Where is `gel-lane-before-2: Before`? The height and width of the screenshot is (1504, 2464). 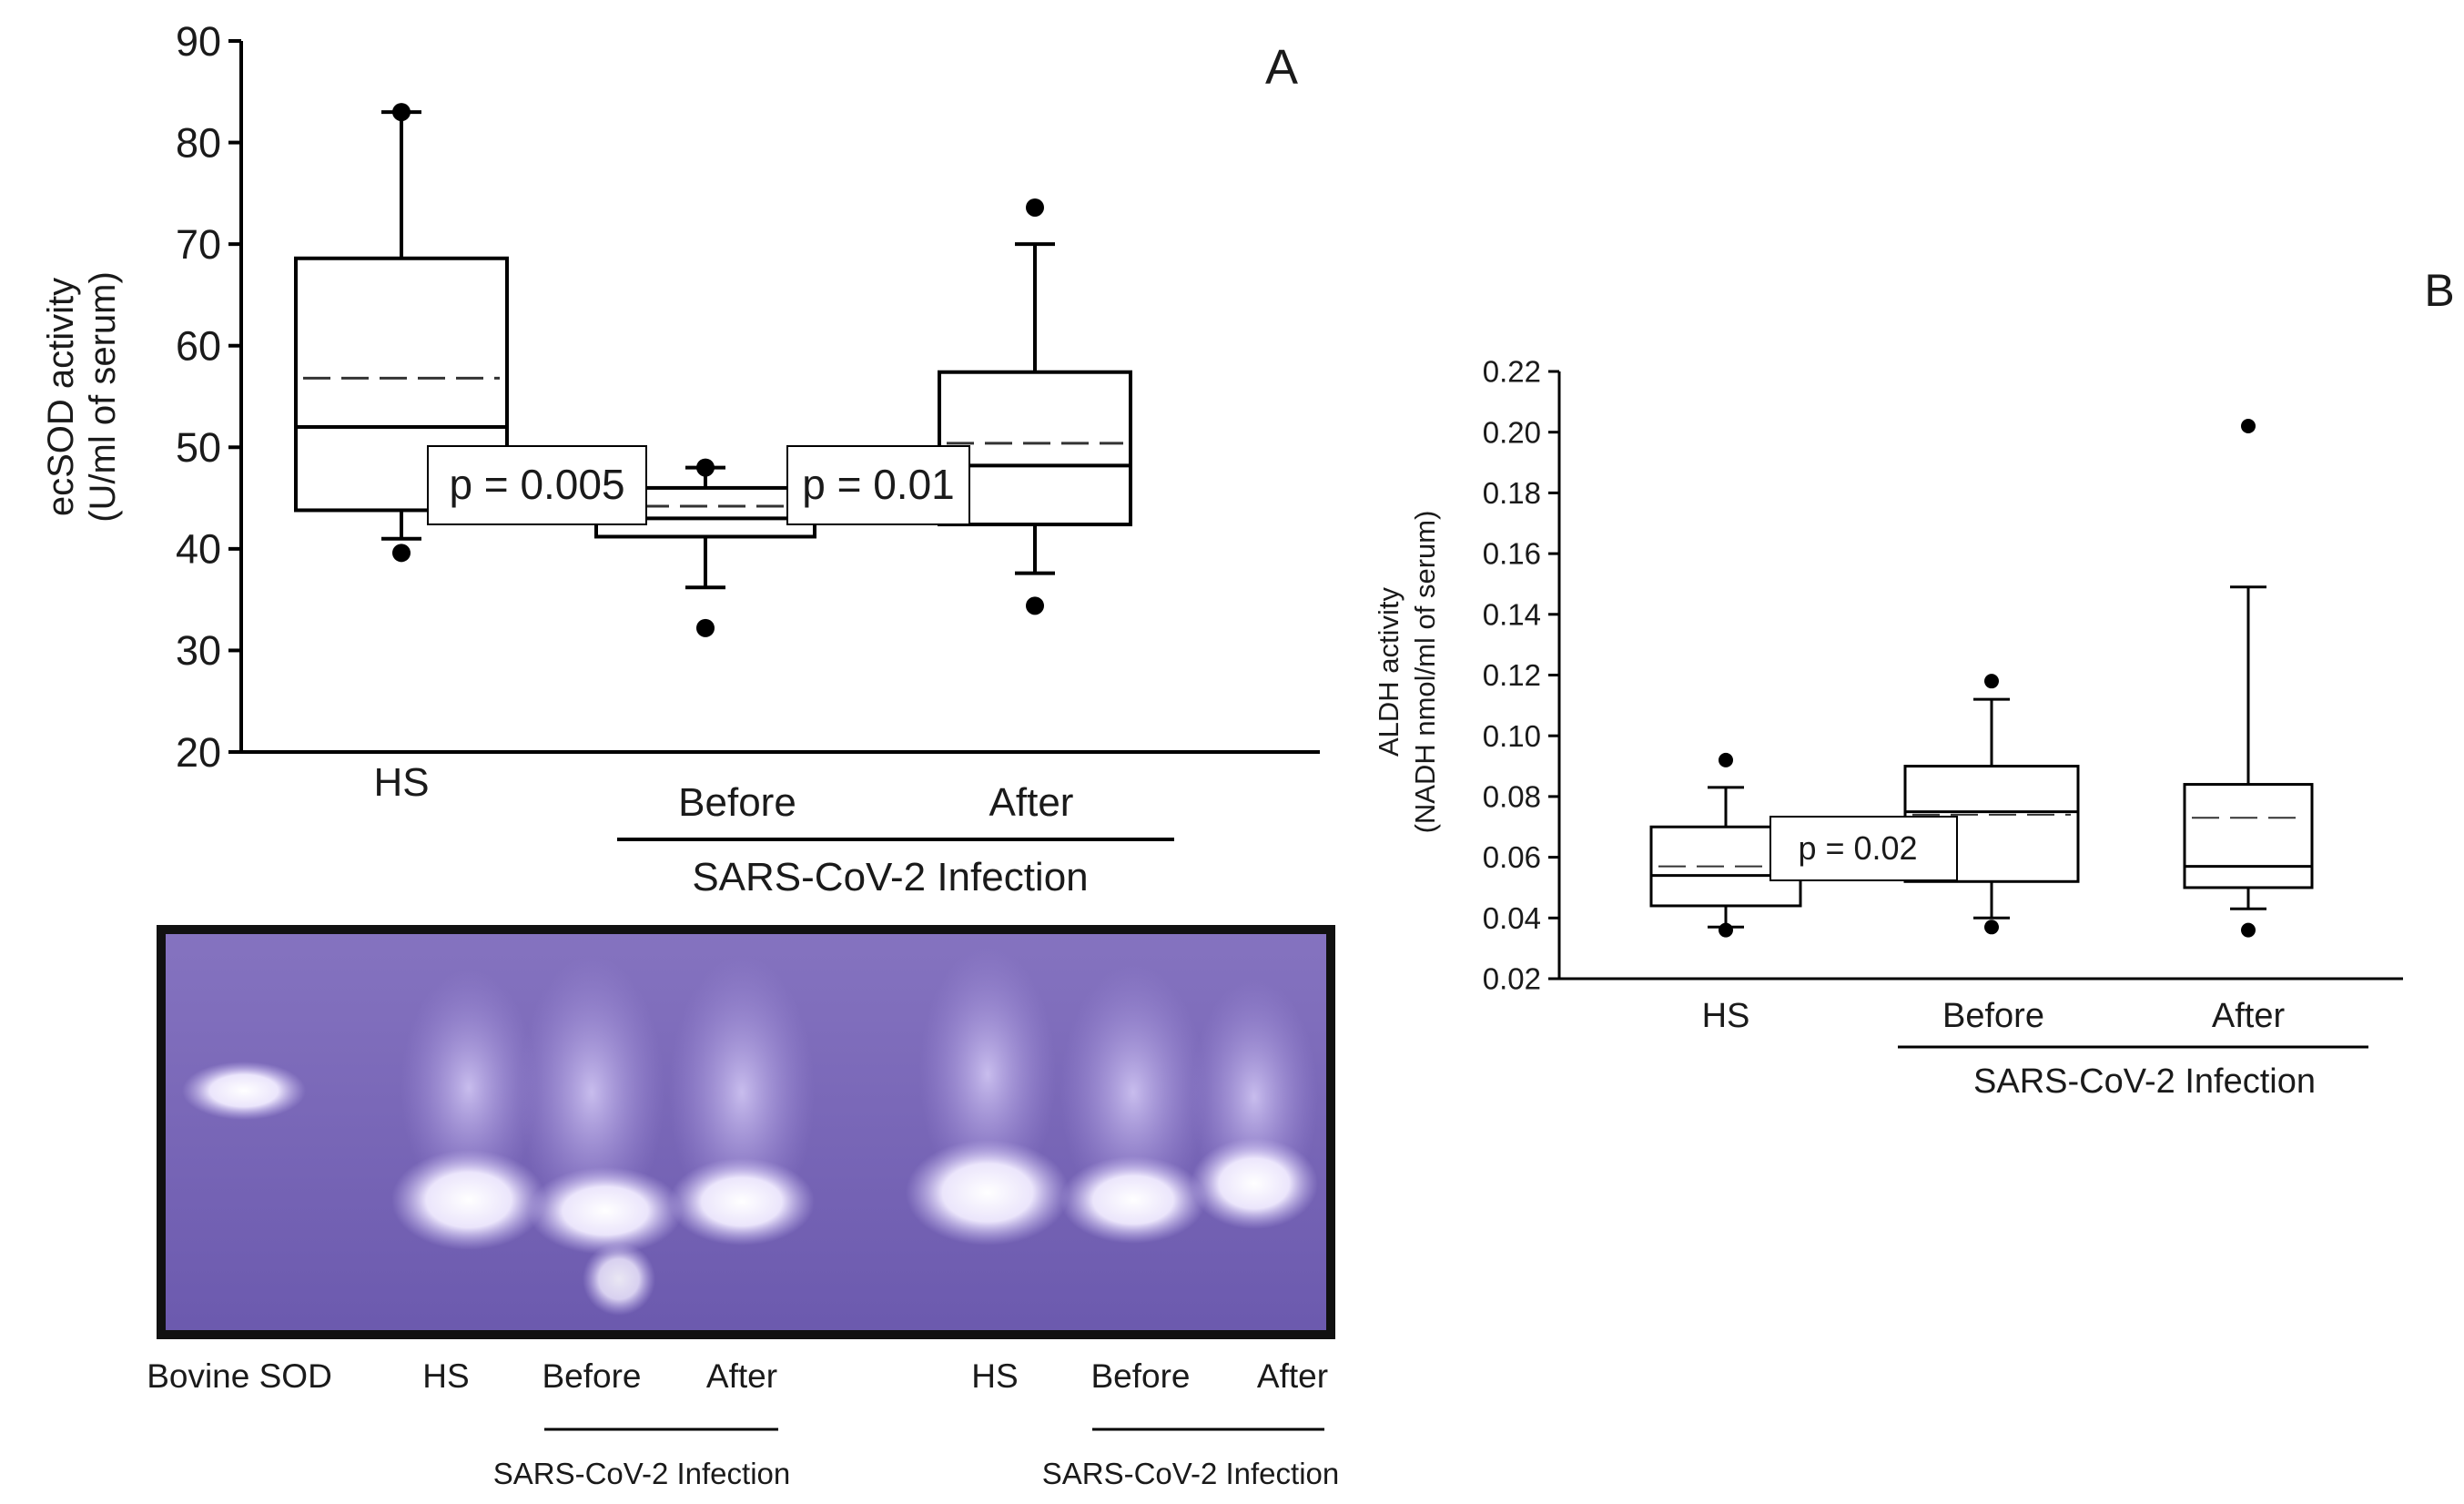 gel-lane-before-2: Before is located at coordinates (1140, 1376).